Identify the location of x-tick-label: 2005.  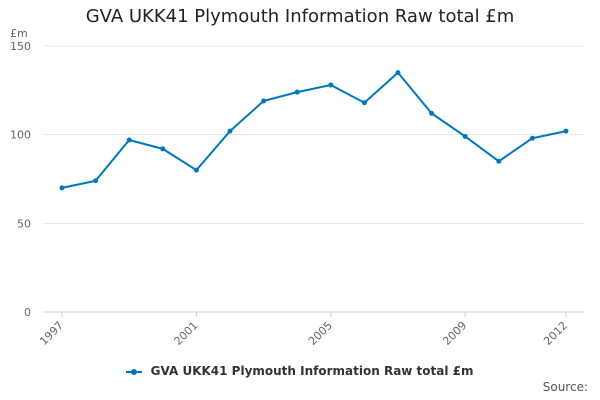
(320, 333).